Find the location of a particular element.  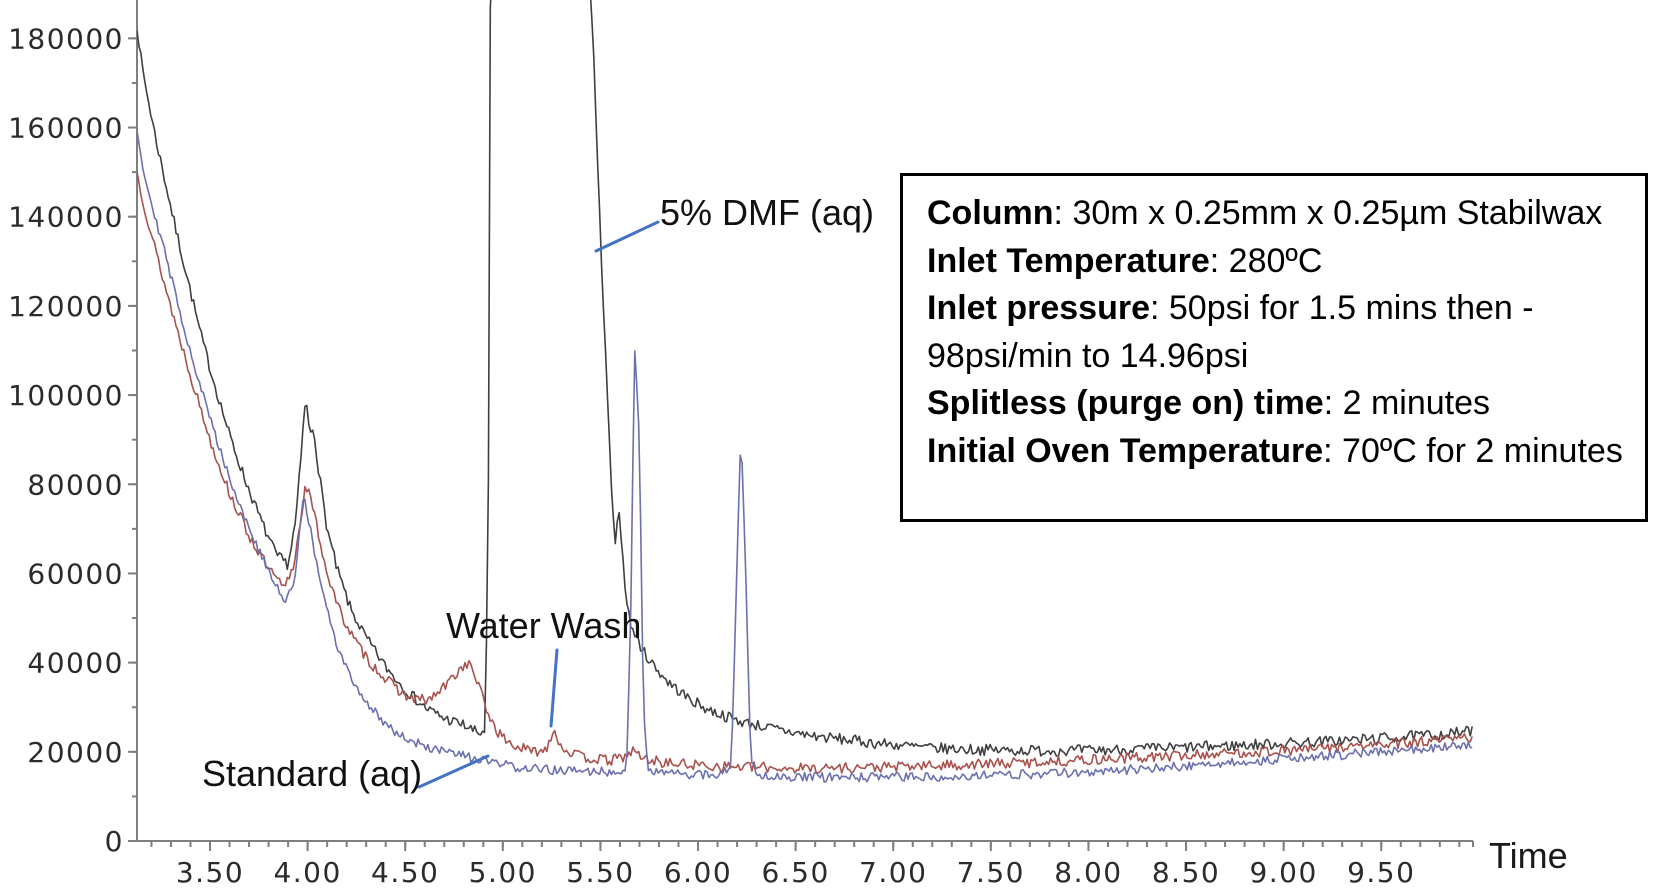

x-tick-label: 9.00 is located at coordinates (1283, 872).